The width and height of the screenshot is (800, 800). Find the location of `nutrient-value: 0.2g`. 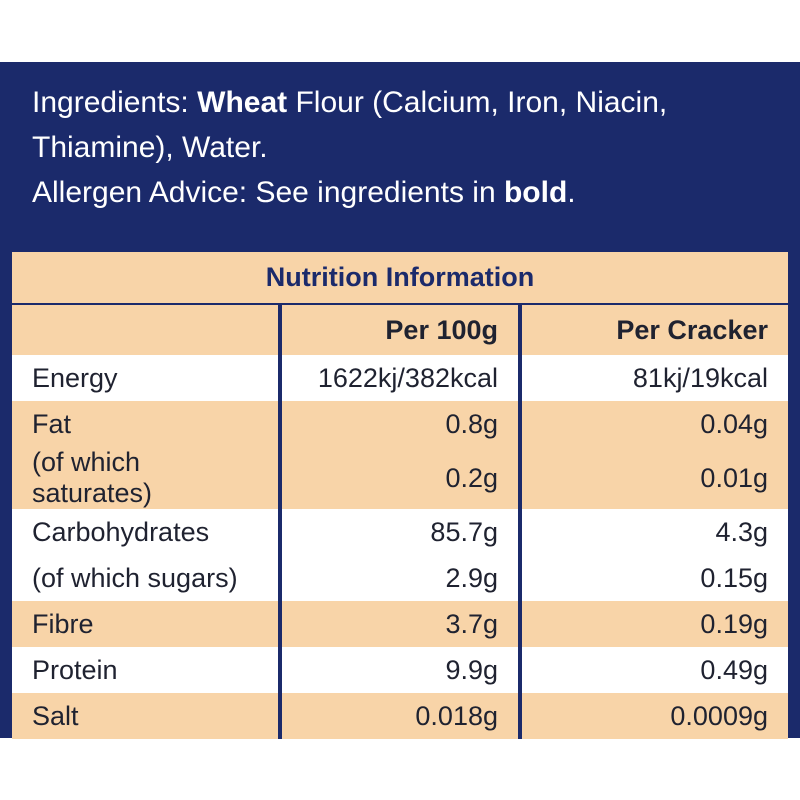

nutrient-value: 0.2g is located at coordinates (399, 478).